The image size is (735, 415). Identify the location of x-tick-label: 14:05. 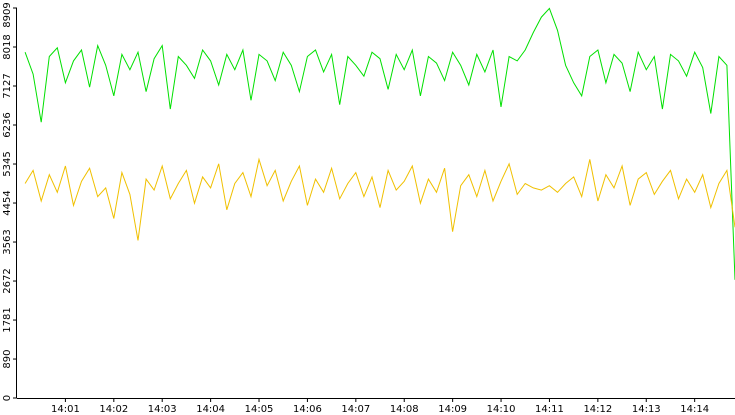
(259, 409).